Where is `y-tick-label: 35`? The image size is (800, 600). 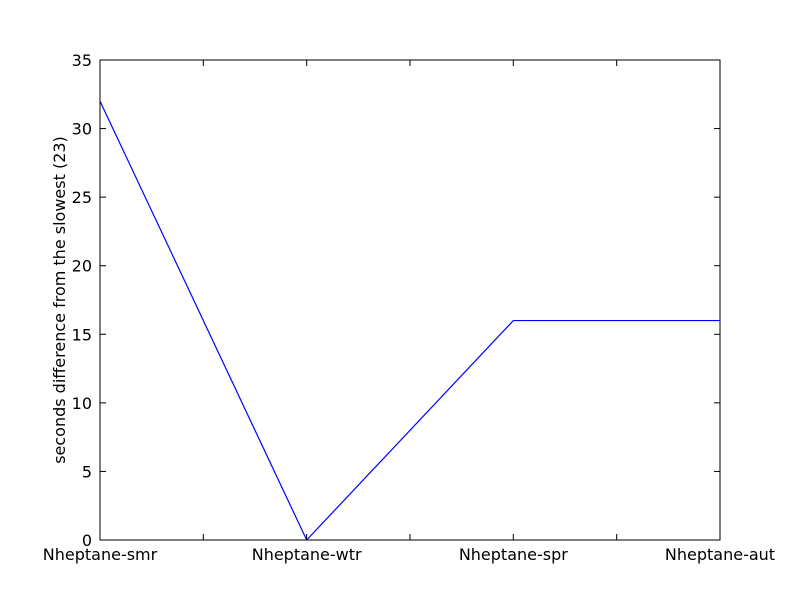 y-tick-label: 35 is located at coordinates (82, 60).